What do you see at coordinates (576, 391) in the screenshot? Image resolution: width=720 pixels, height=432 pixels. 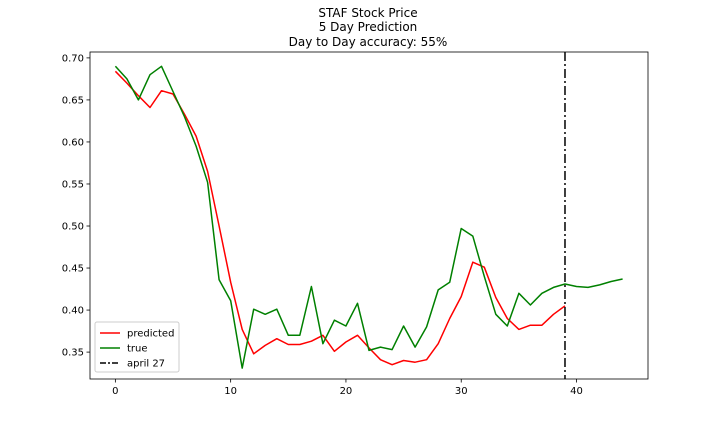 I see `x-tick-label: 40` at bounding box center [576, 391].